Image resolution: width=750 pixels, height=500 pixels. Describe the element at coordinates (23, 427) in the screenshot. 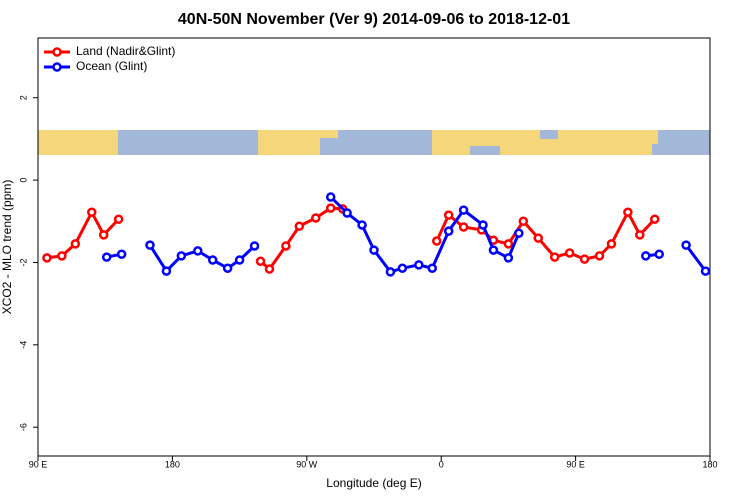

I see `y-tick-label: -6` at that location.